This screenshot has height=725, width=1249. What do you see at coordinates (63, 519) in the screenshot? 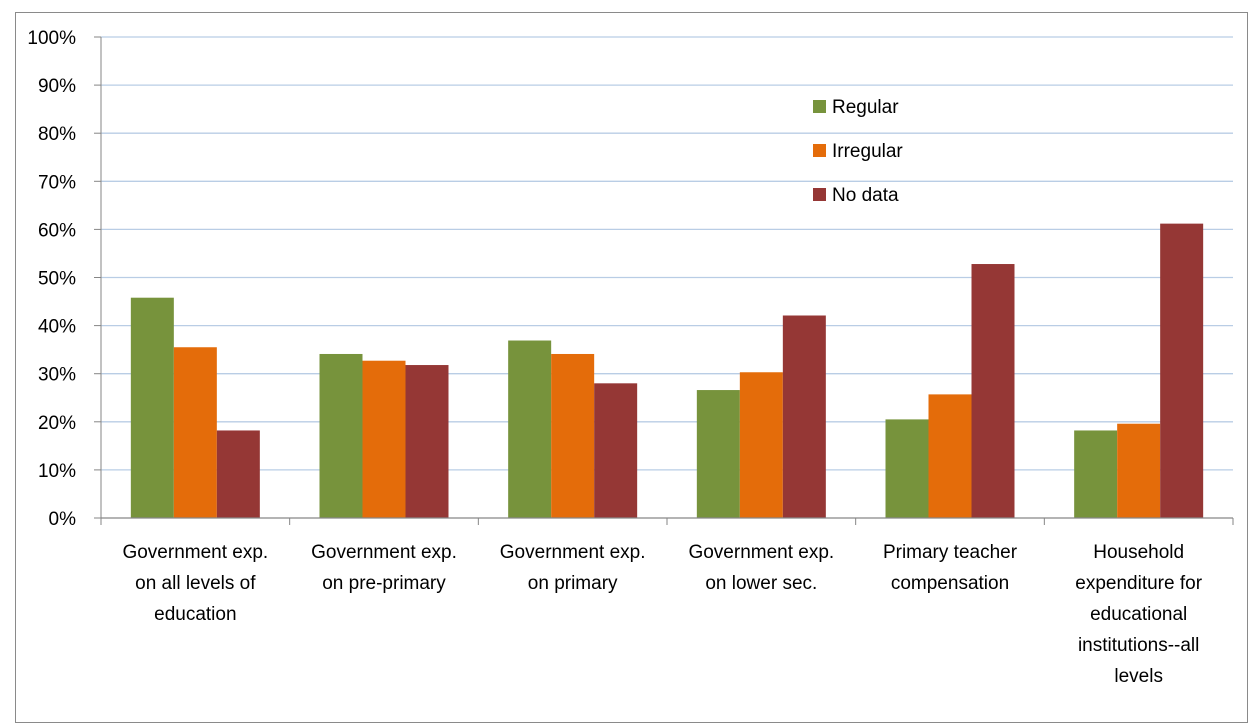
I see `y-tick-label: 0%` at bounding box center [63, 519].